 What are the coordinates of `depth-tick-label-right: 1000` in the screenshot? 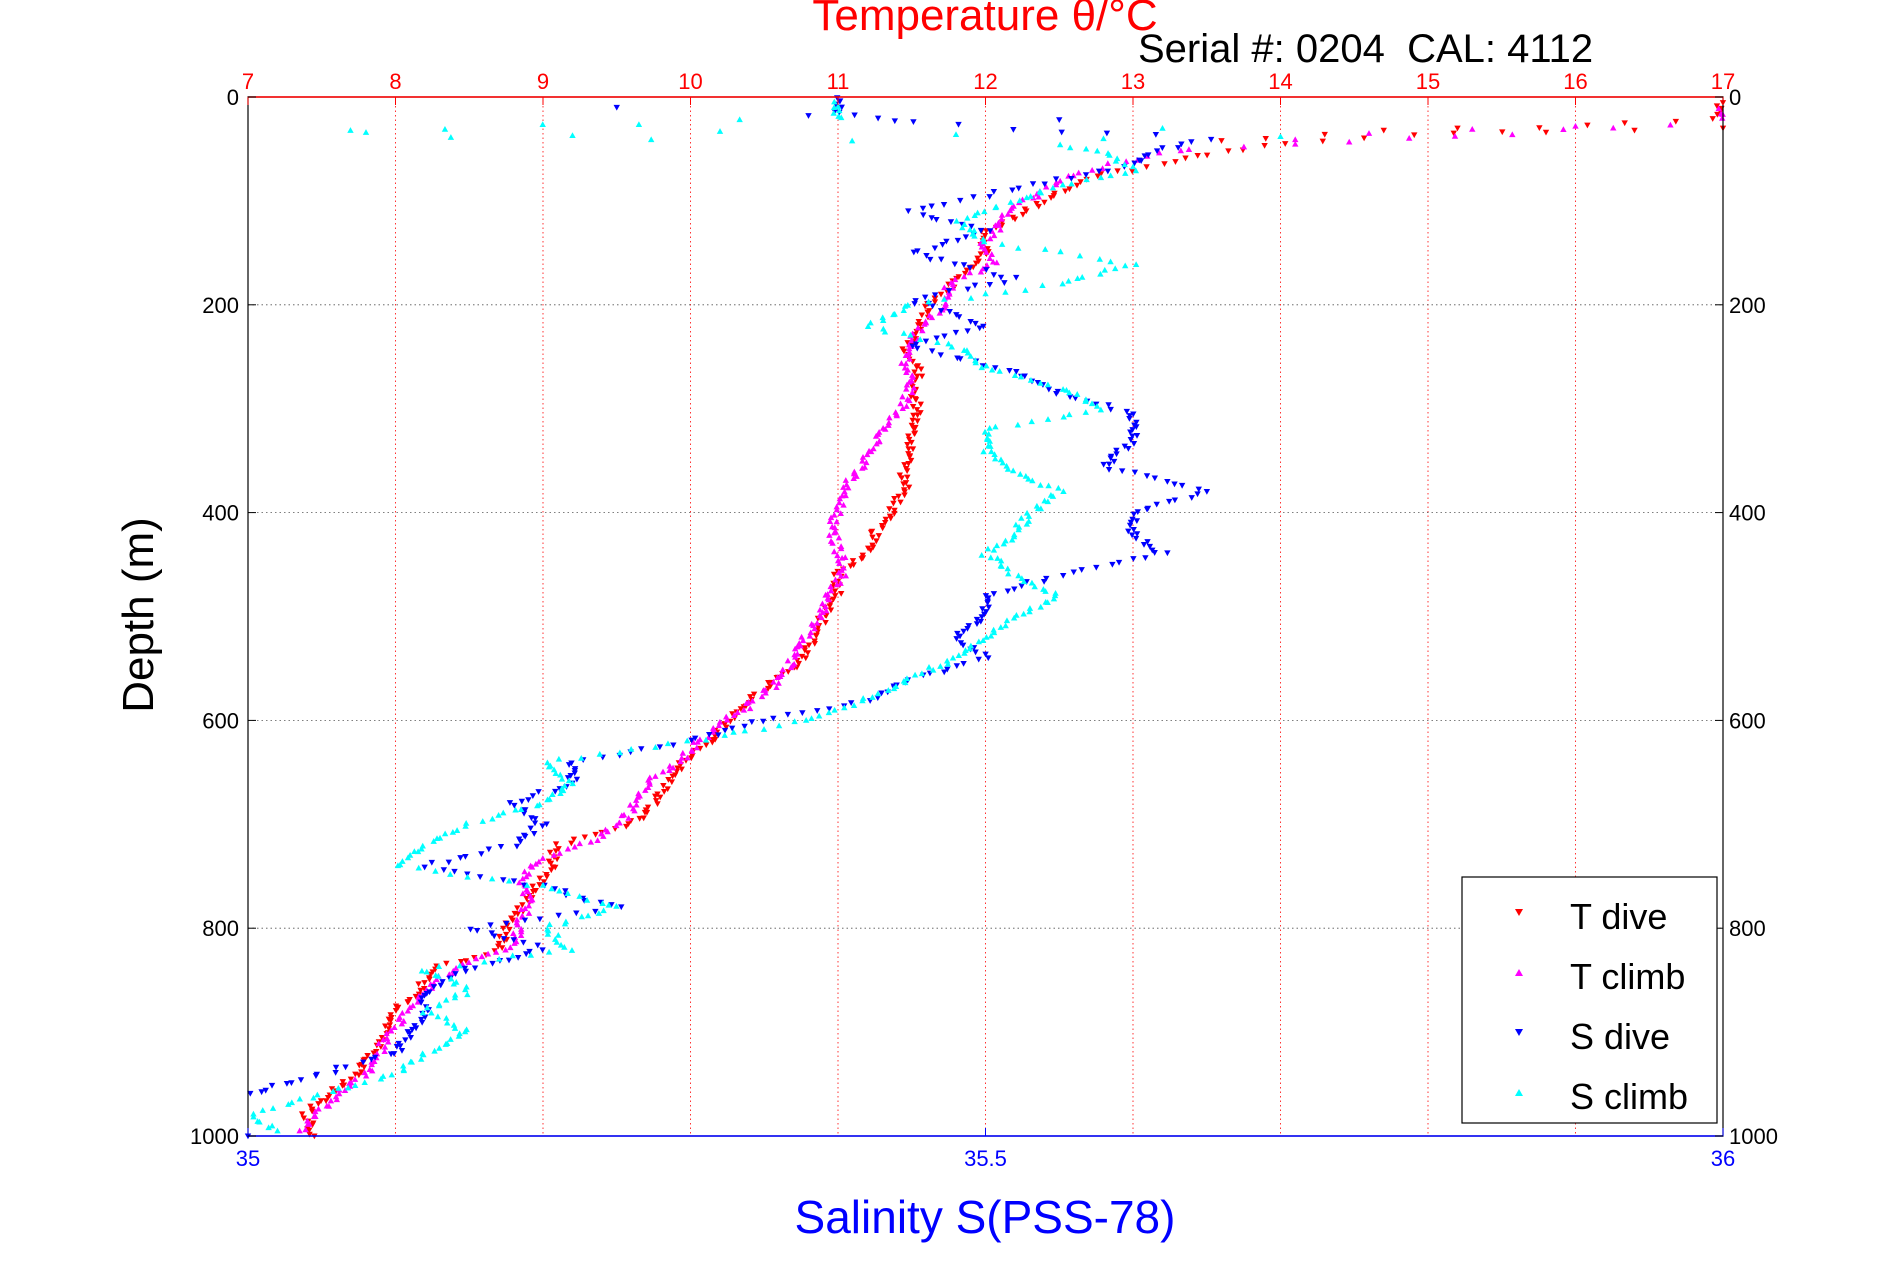 It's located at (1753, 1136).